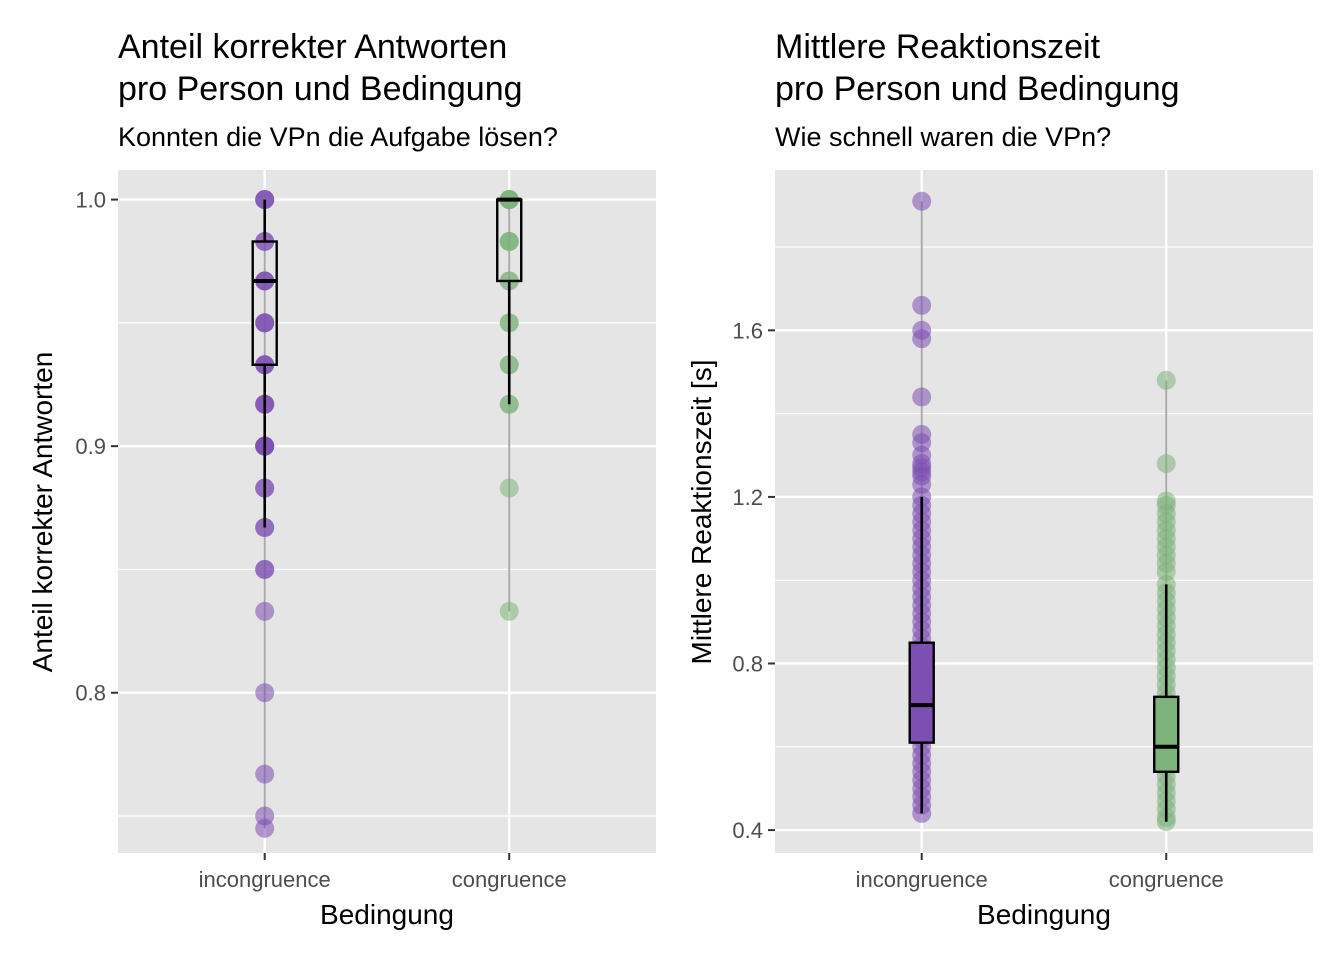  What do you see at coordinates (90, 446) in the screenshot?
I see `y-tick-label: 0.9` at bounding box center [90, 446].